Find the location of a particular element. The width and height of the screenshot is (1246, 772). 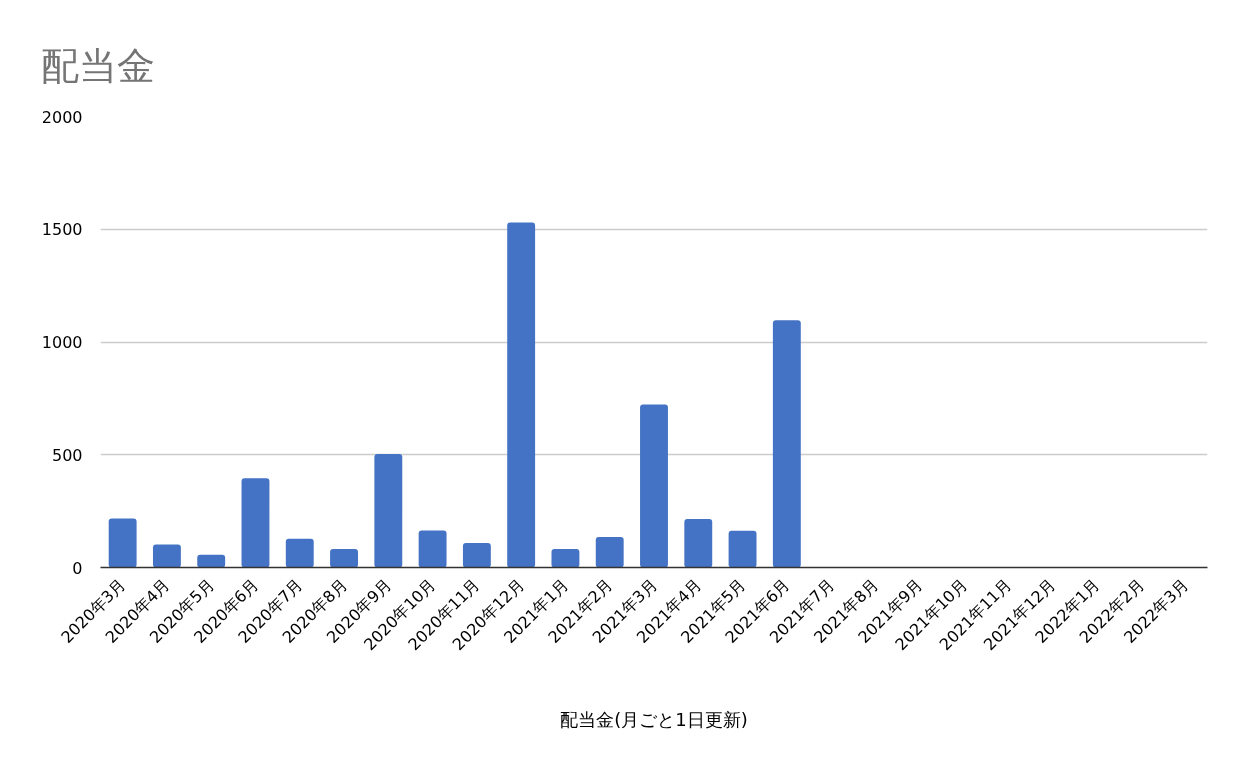

y-tick-label: 2000 is located at coordinates (62, 117).